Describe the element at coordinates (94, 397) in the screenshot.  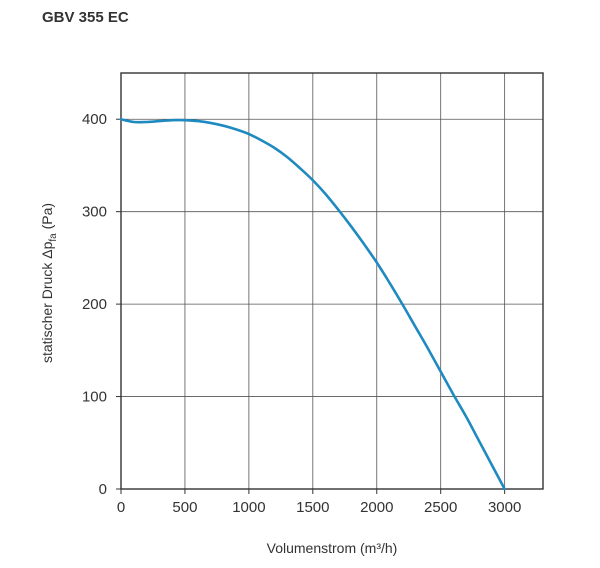
I see `y-tick-label: 100` at that location.